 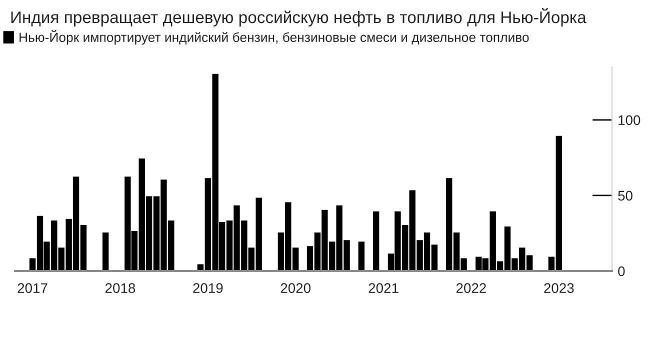 I want to click on x-tick-label: 2020, so click(x=295, y=288).